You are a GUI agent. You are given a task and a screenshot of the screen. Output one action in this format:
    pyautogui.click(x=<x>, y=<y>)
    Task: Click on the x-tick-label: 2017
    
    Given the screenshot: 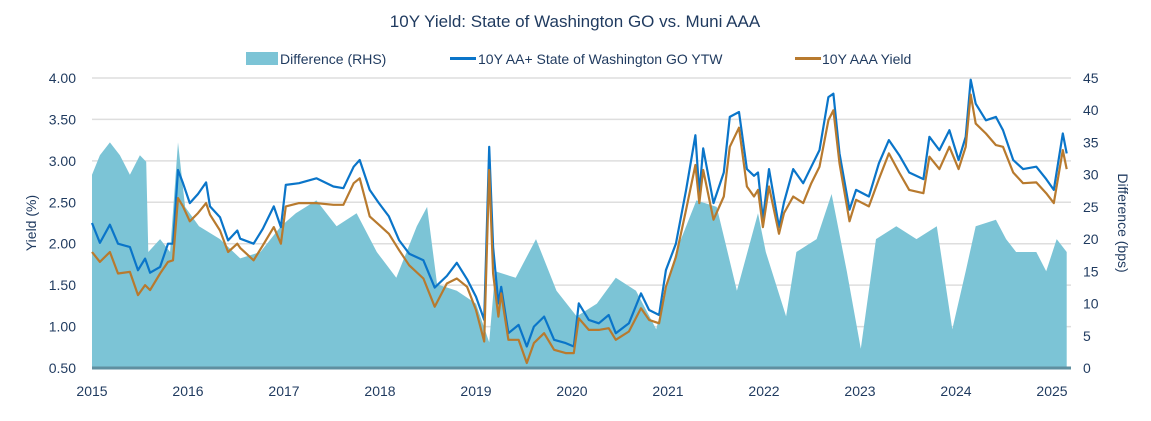 What is the action you would take?
    pyautogui.click(x=283, y=391)
    